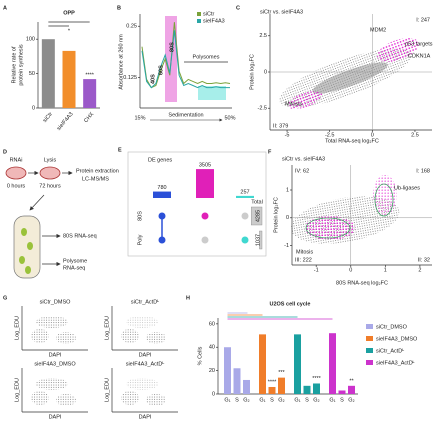  What do you see at coordinates (350, 78) in the screenshot?
I see `point-cloud` at bounding box center [350, 78].